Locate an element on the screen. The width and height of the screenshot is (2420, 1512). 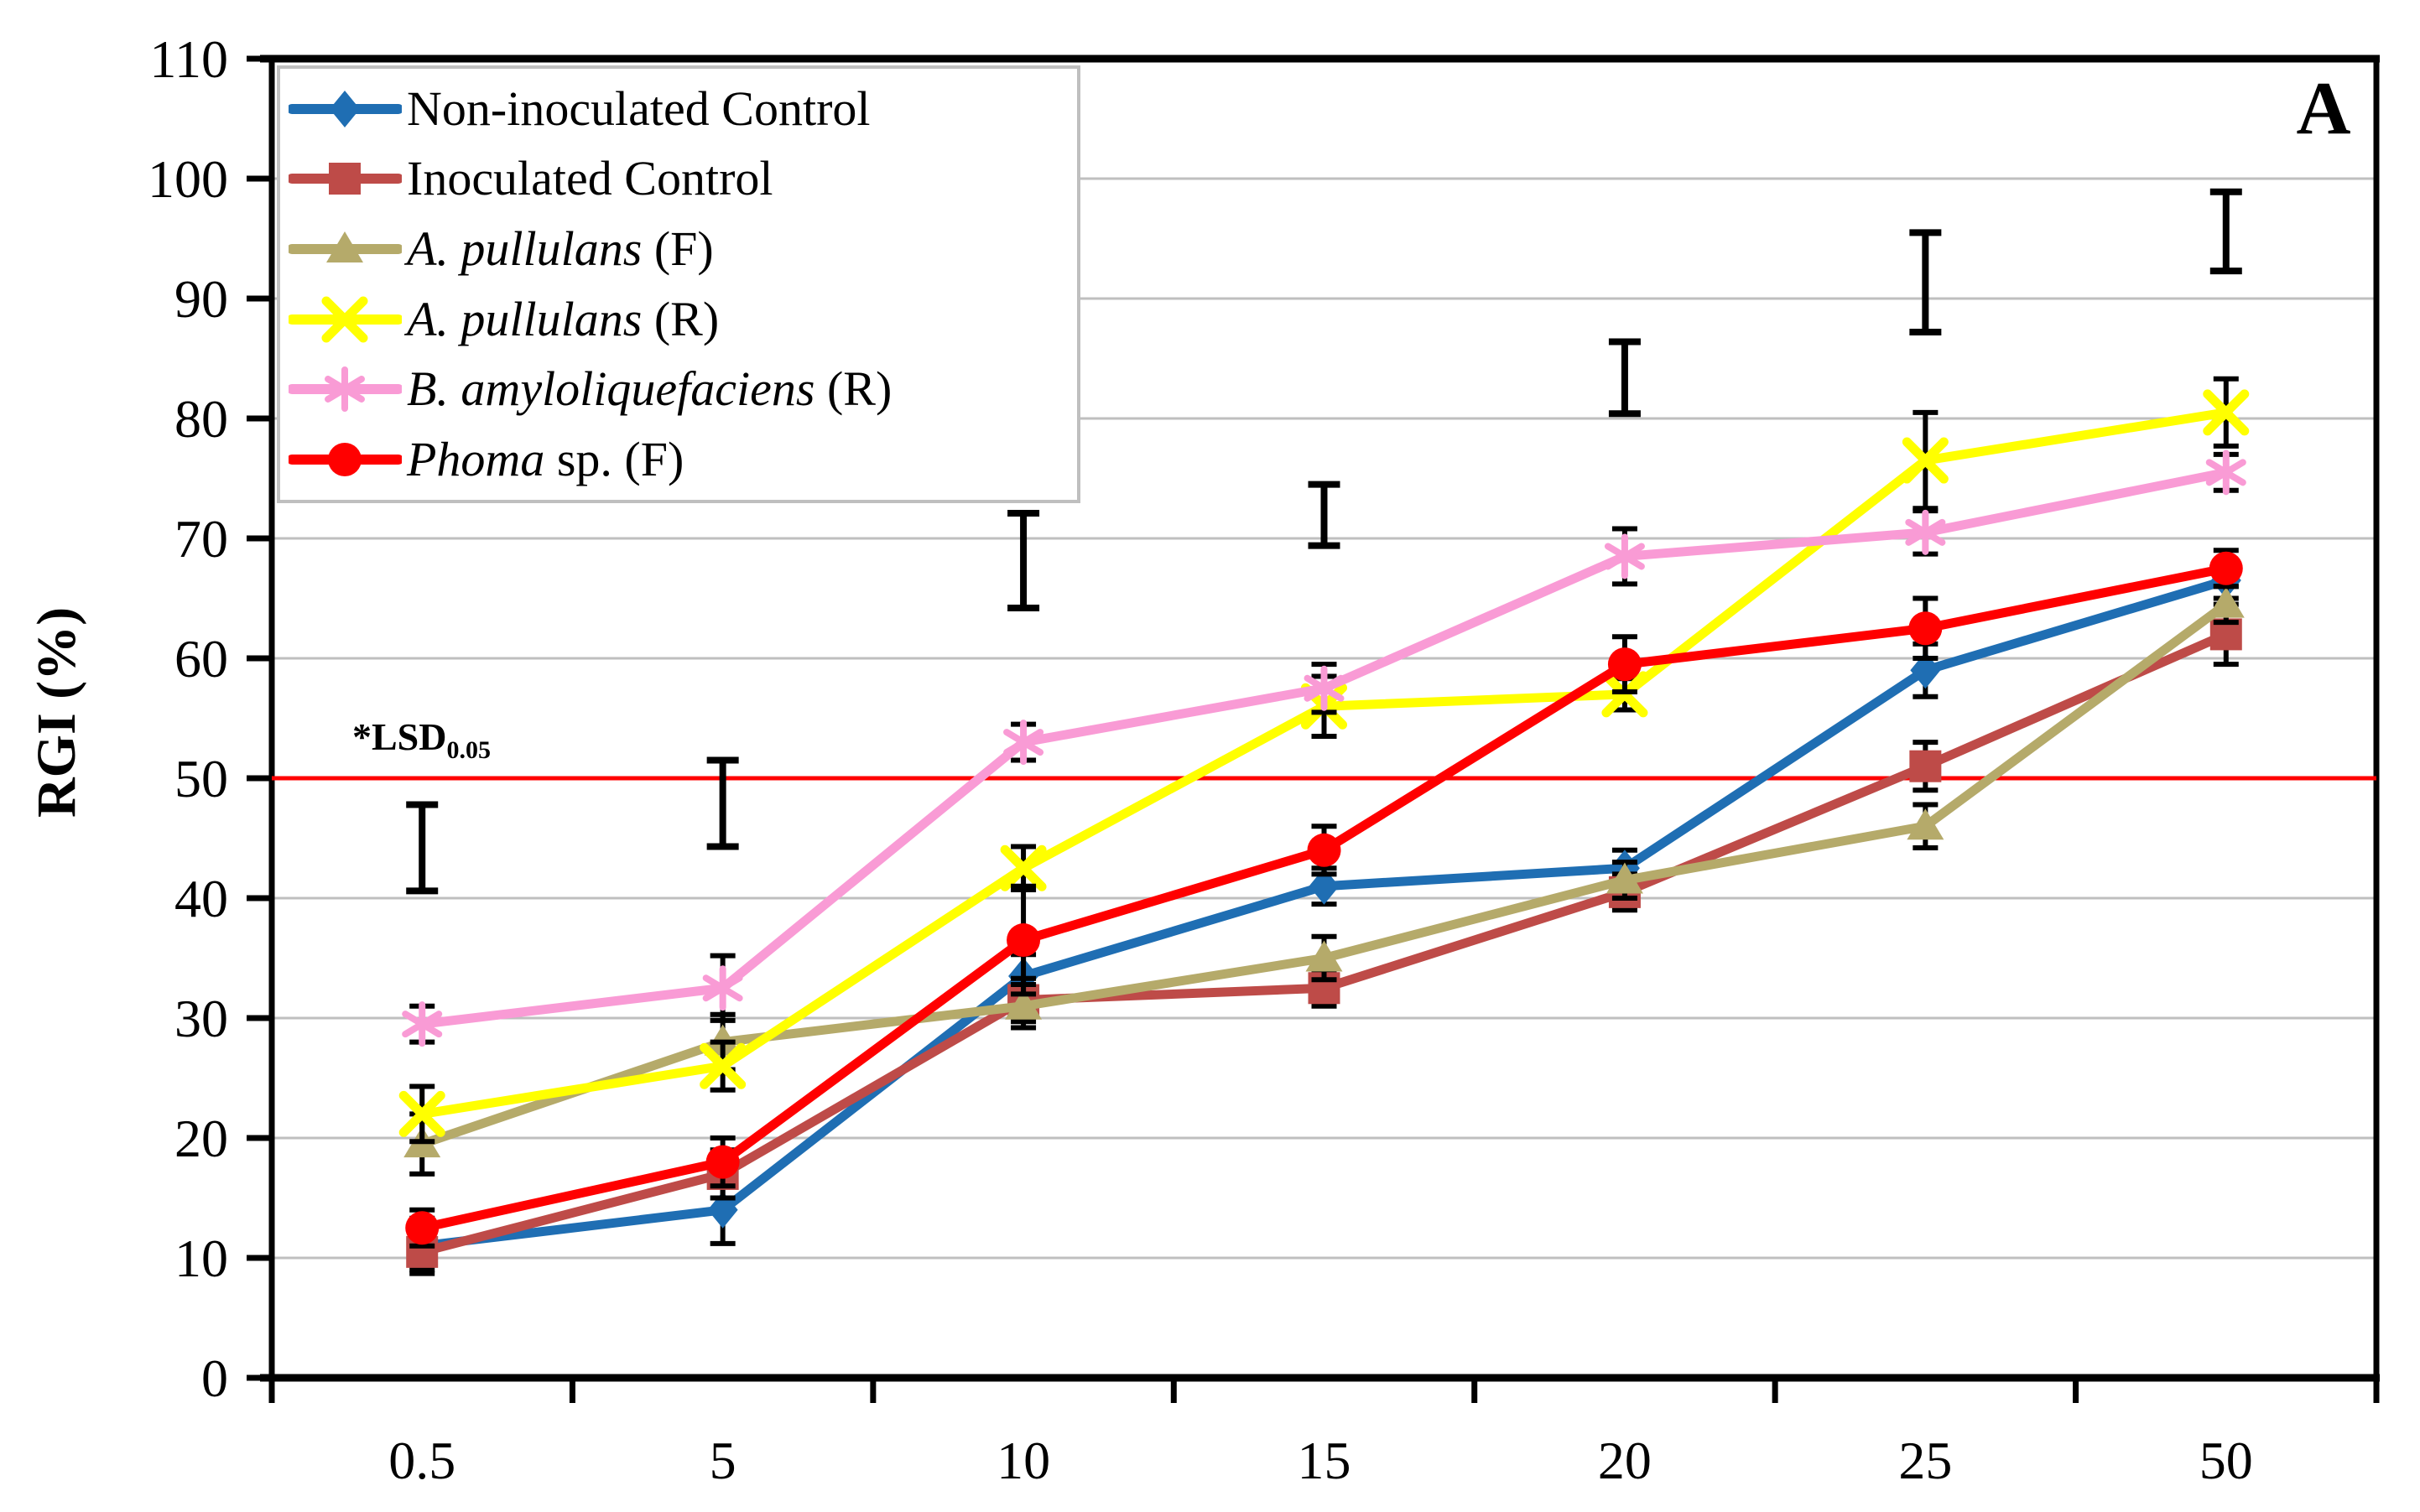
legend-item-3: A. pullulans (R) is located at coordinates (679, 319).